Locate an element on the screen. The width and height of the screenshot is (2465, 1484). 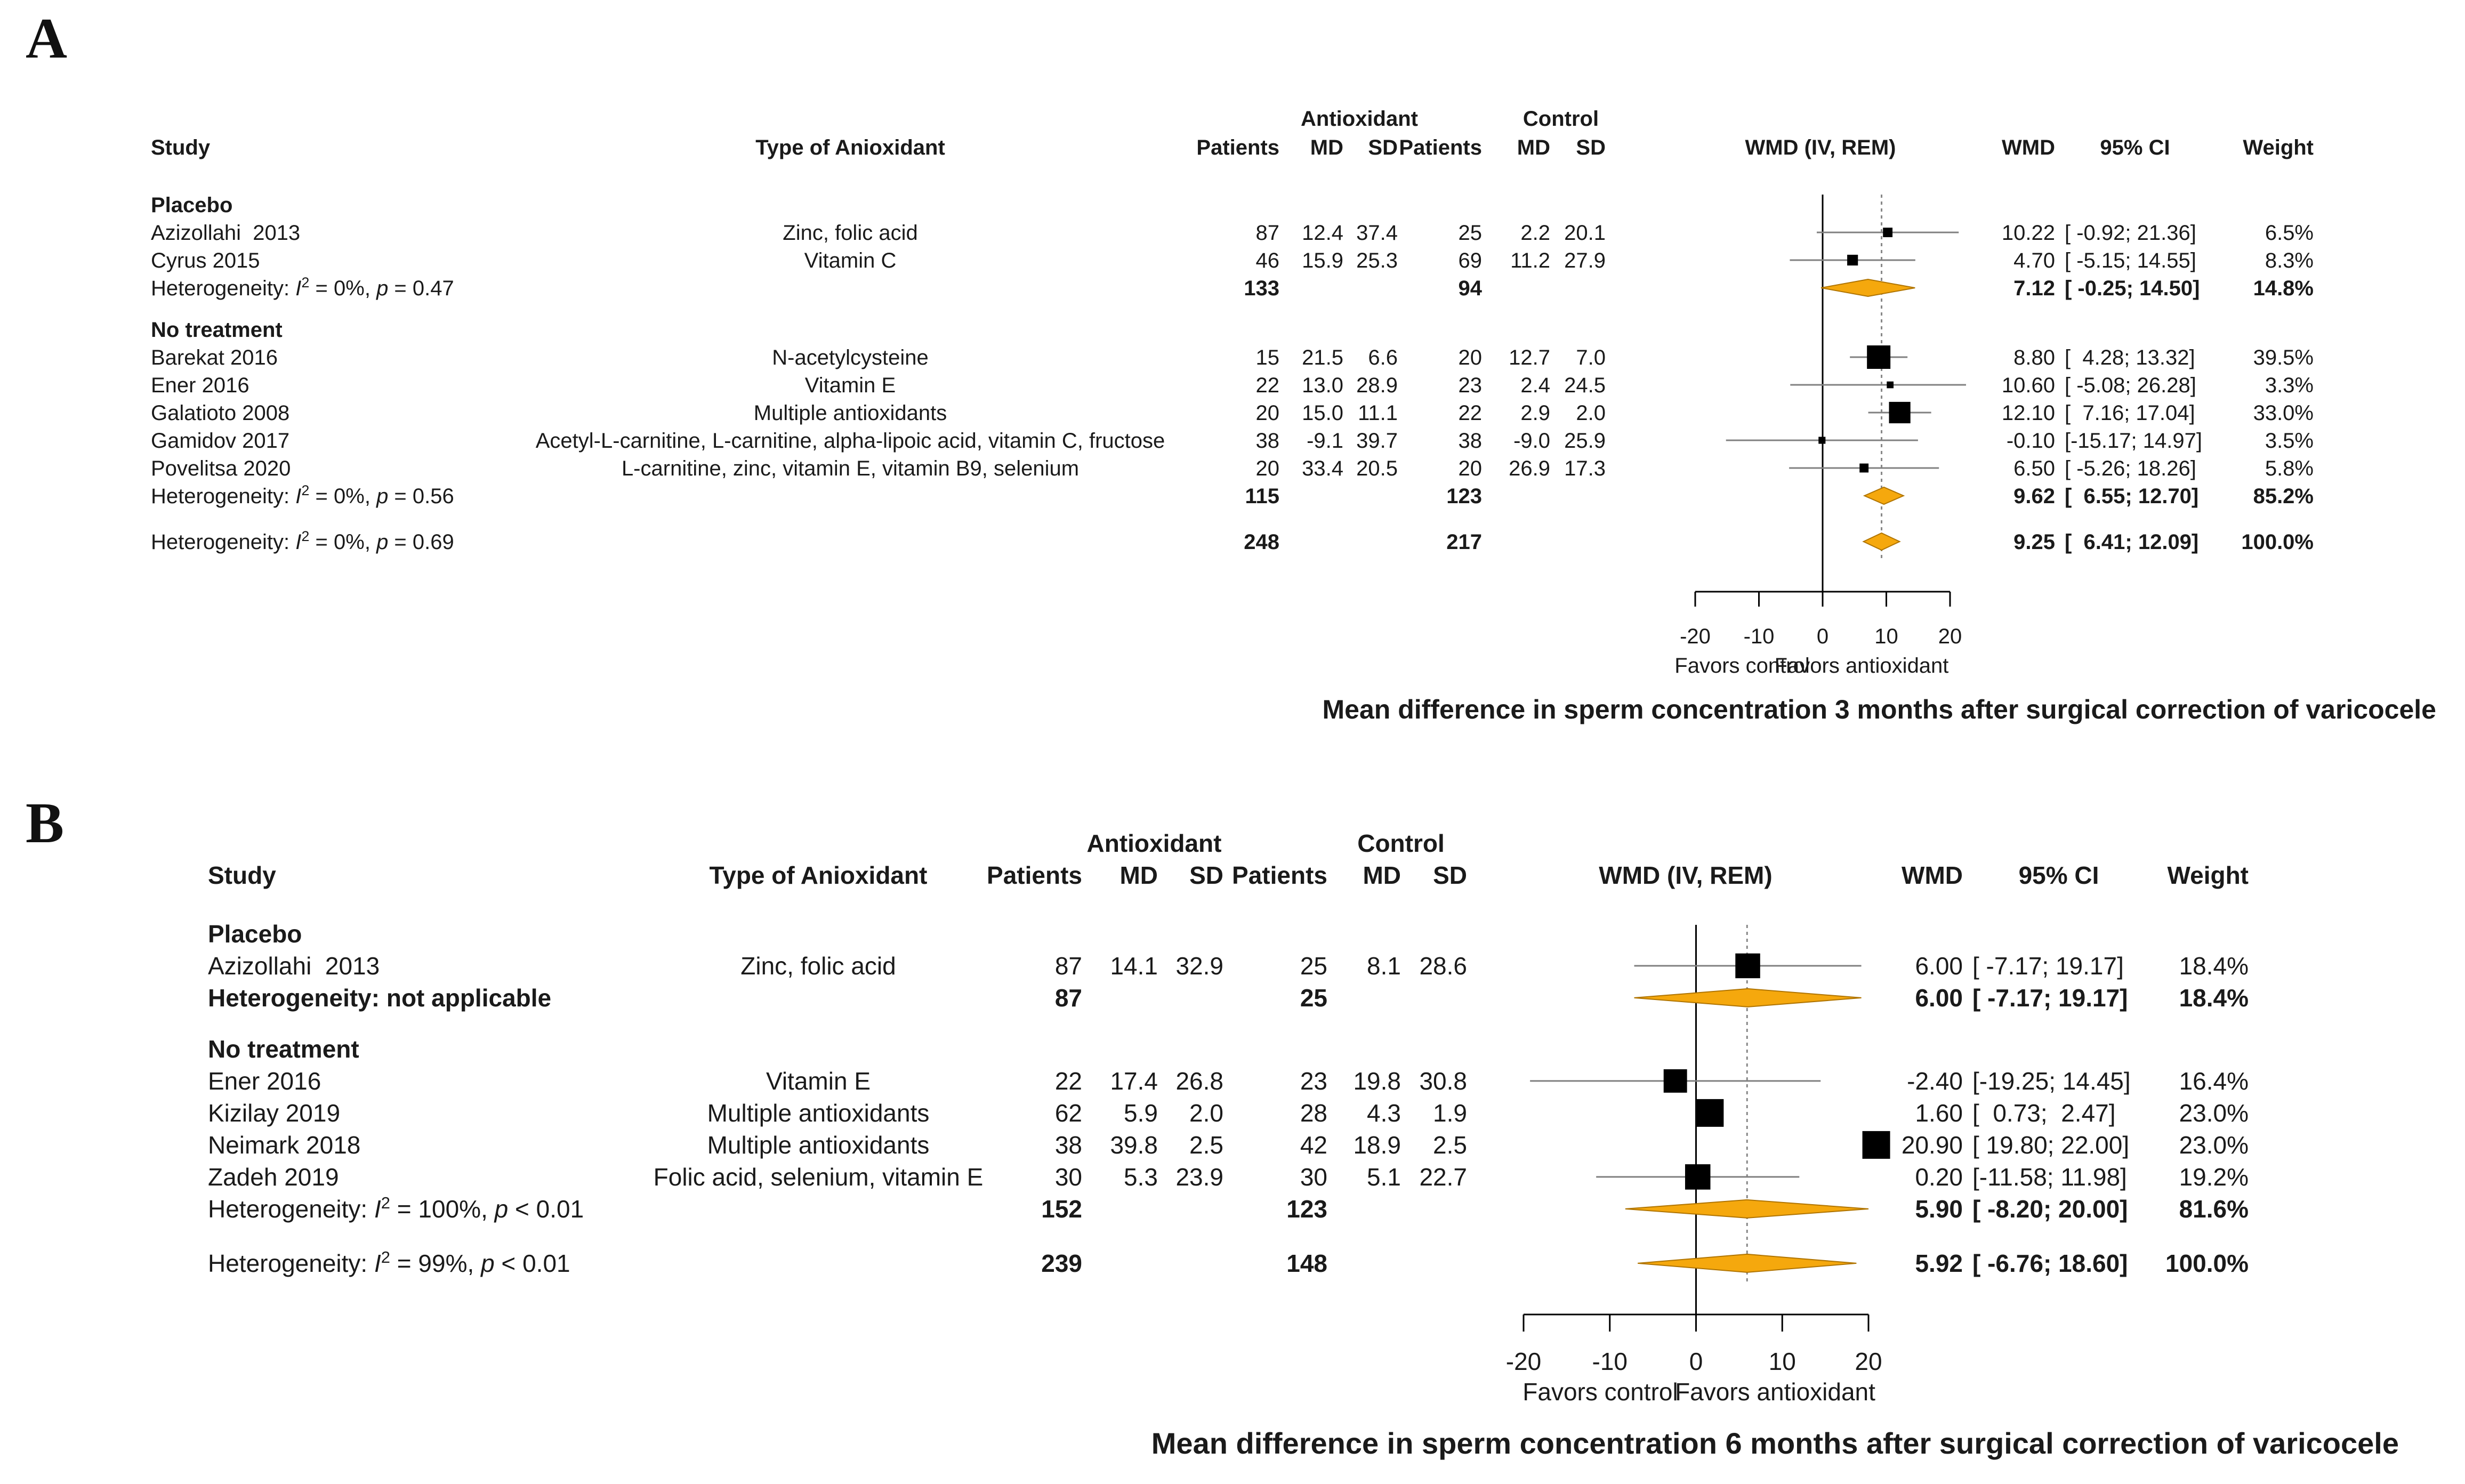
heterogeneity-text: Heterogeneity: I2 = 100%, p < 0.01 is located at coordinates (396, 1208).